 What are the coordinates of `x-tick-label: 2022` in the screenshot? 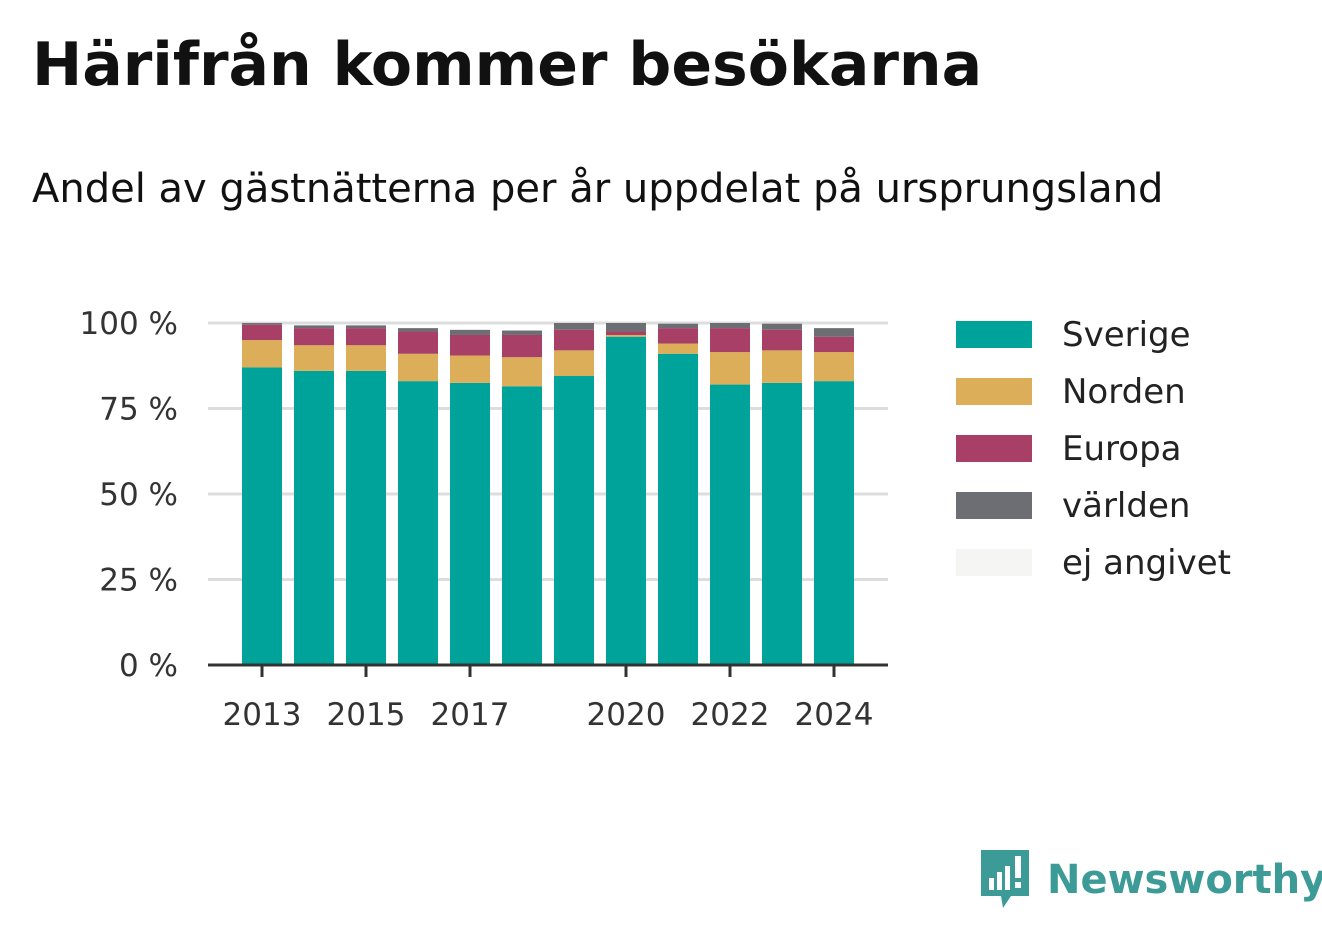 It's located at (730, 715).